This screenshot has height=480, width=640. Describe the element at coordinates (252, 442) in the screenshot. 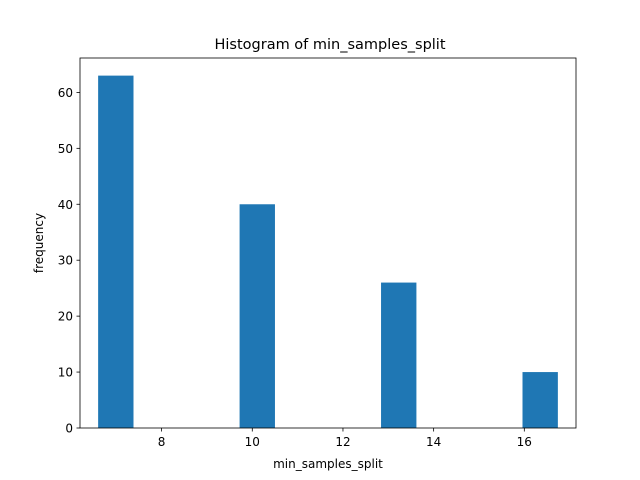

I see `x-tick-label: 10` at that location.